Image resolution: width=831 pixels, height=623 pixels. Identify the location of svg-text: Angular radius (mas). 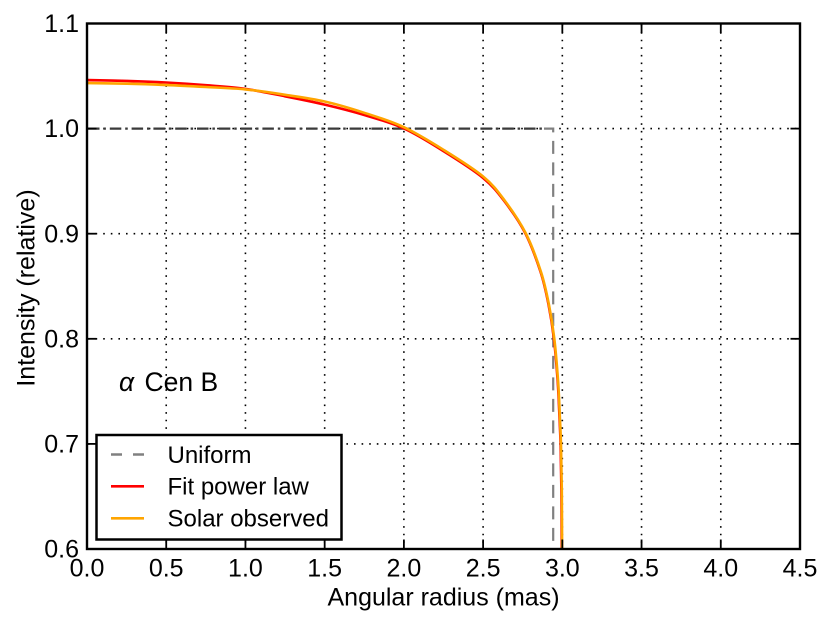
(443, 597).